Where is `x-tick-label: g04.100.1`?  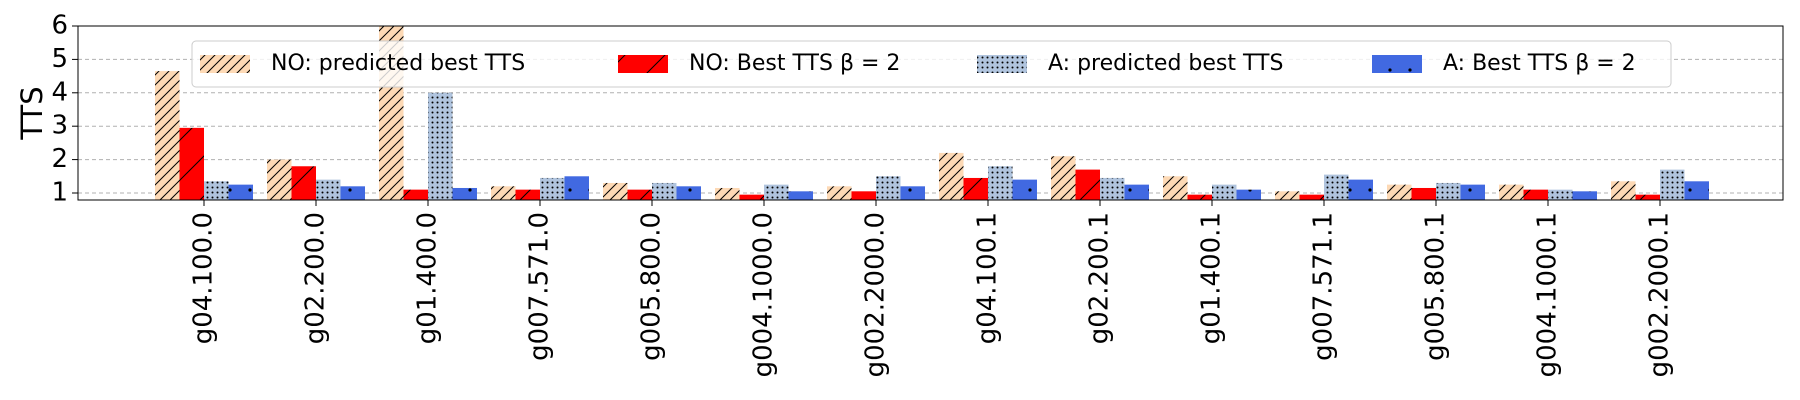
x-tick-label: g04.100.1 is located at coordinates (988, 278).